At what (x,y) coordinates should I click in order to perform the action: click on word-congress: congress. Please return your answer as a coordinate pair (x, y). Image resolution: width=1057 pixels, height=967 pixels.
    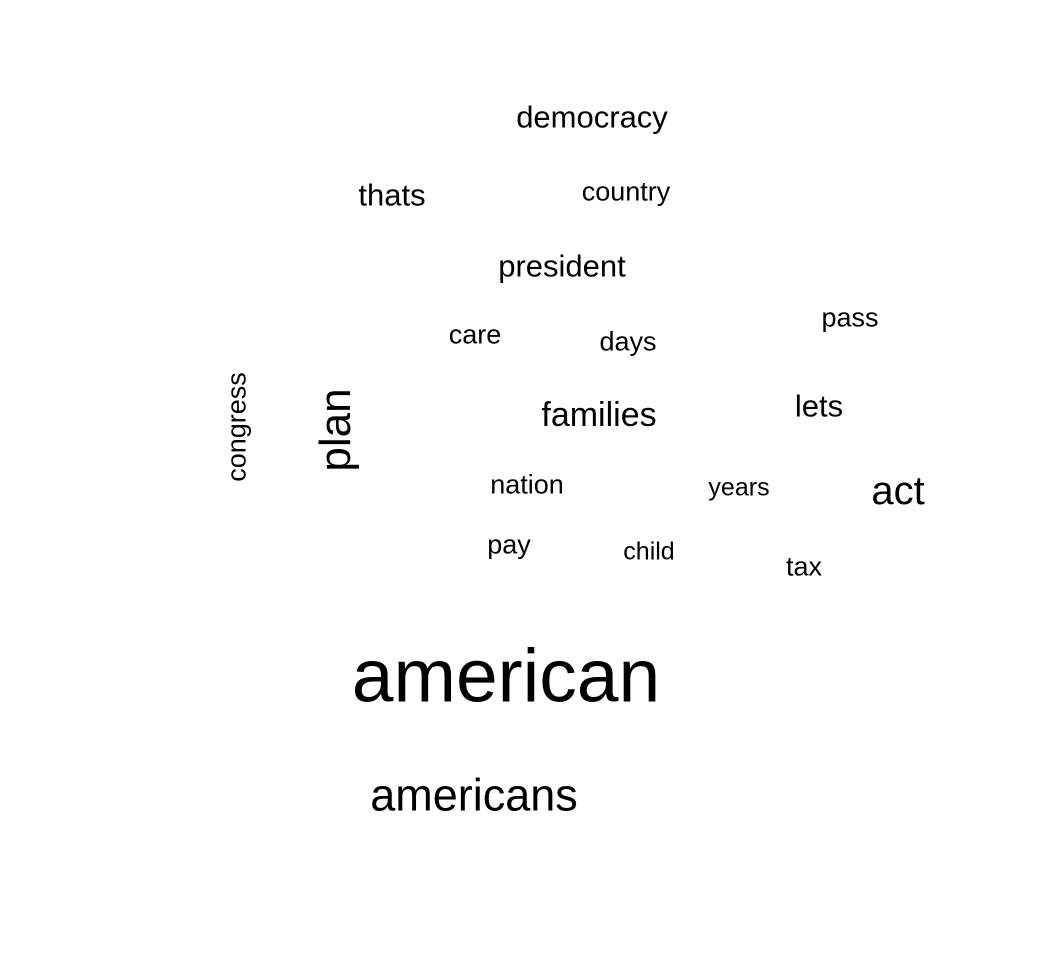
    Looking at the image, I should click on (236, 427).